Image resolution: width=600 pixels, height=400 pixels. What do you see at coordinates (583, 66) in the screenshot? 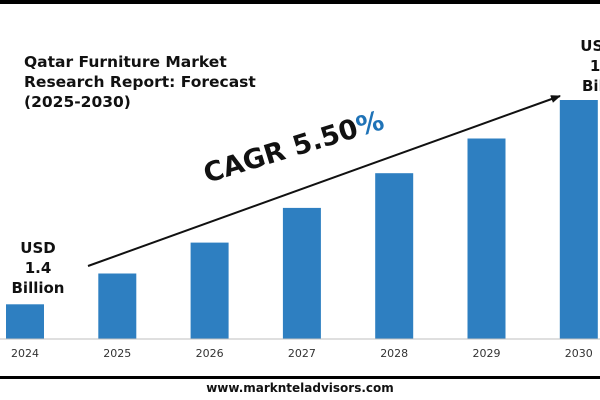
I see `end-value-label: USD 1. Billi` at bounding box center [583, 66].